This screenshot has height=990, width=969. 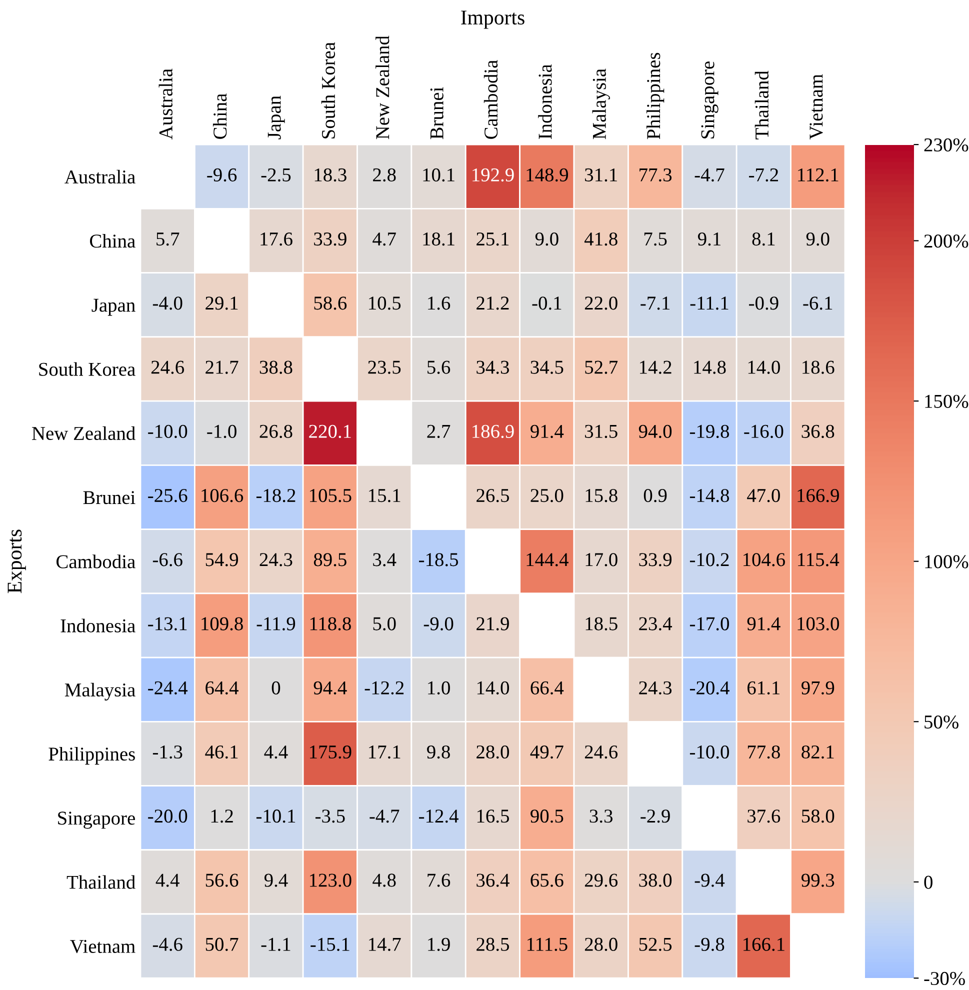 What do you see at coordinates (492, 19) in the screenshot?
I see `x-axis-title: Imports` at bounding box center [492, 19].